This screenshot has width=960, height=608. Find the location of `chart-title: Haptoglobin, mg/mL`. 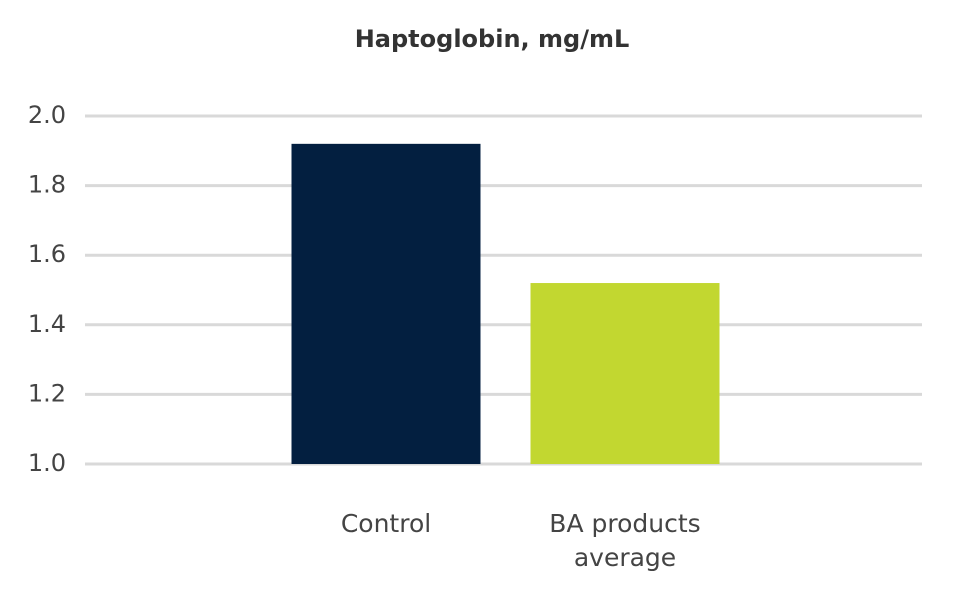

chart-title: Haptoglobin, mg/mL is located at coordinates (492, 39).